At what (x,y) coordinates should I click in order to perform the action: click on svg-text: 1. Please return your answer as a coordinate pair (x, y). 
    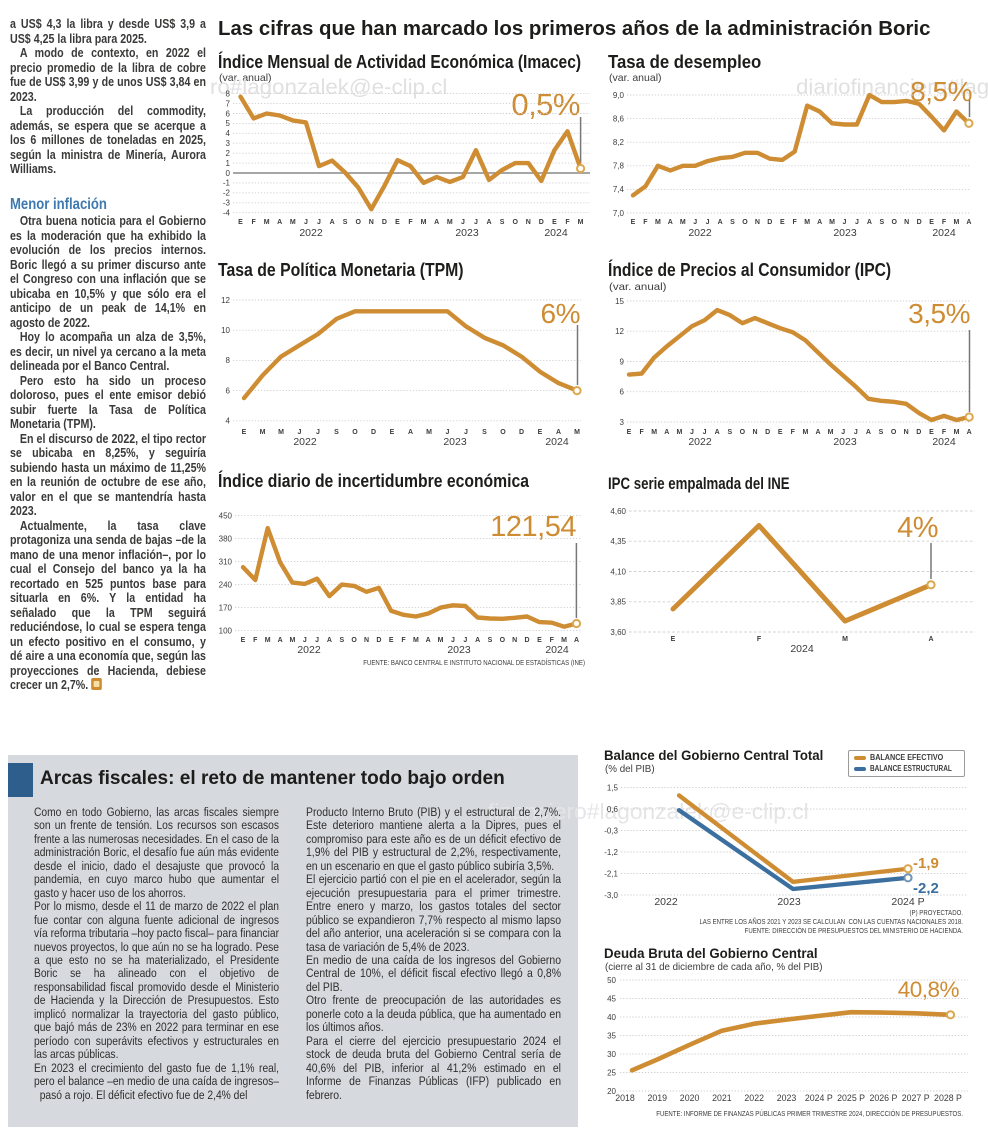
    Looking at the image, I should click on (228, 163).